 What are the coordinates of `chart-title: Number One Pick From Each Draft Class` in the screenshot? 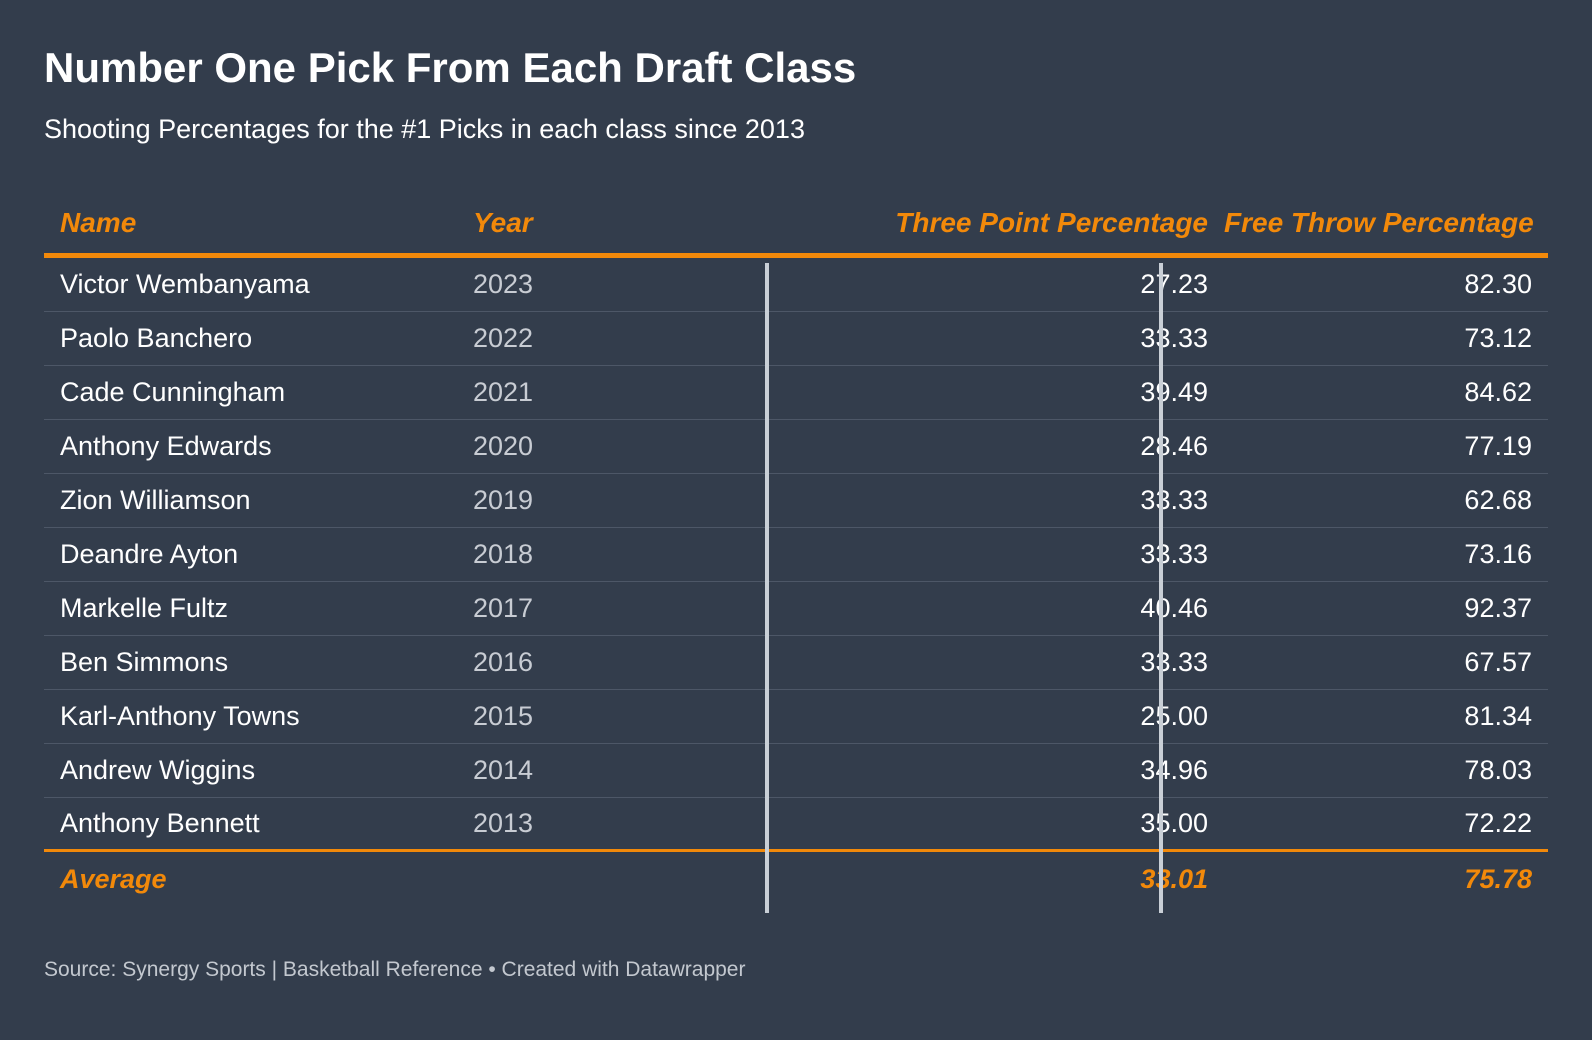 It's located at (450, 67).